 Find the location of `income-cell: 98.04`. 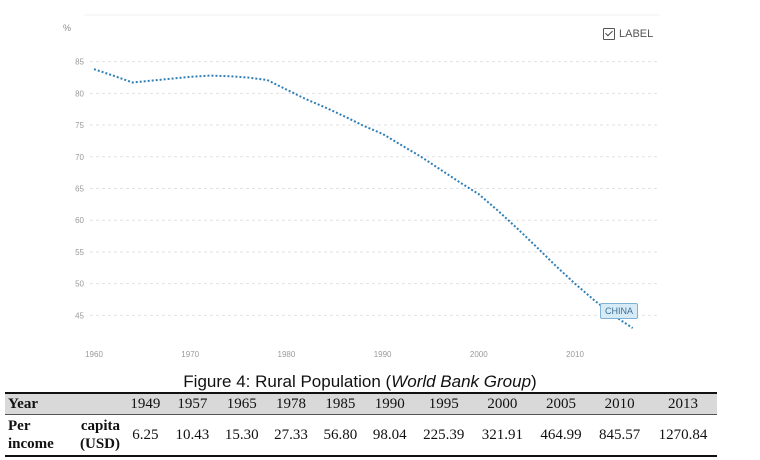

income-cell: 98.04 is located at coordinates (390, 435).